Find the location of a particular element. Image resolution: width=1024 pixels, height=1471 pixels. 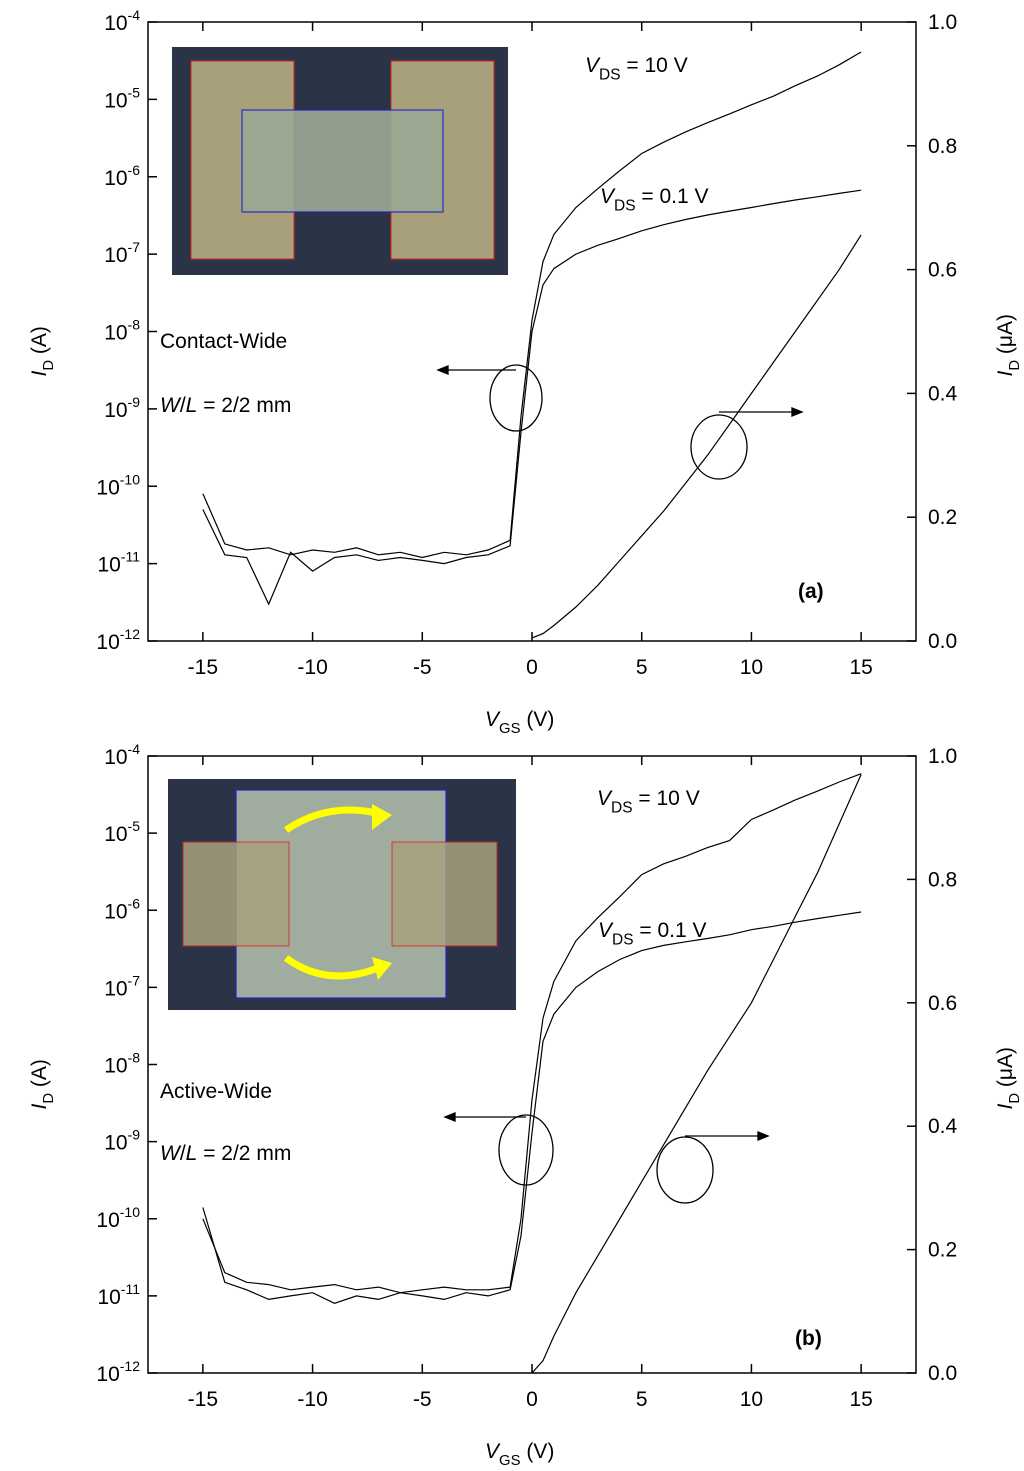

inset-b is located at coordinates (342, 894).